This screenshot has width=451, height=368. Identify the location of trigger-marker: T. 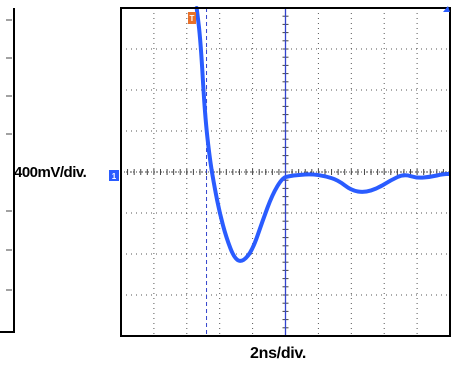
(192, 18).